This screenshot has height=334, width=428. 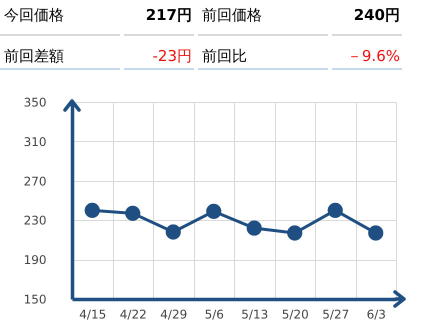 I want to click on x-tick-label: 5/27, so click(x=336, y=315).